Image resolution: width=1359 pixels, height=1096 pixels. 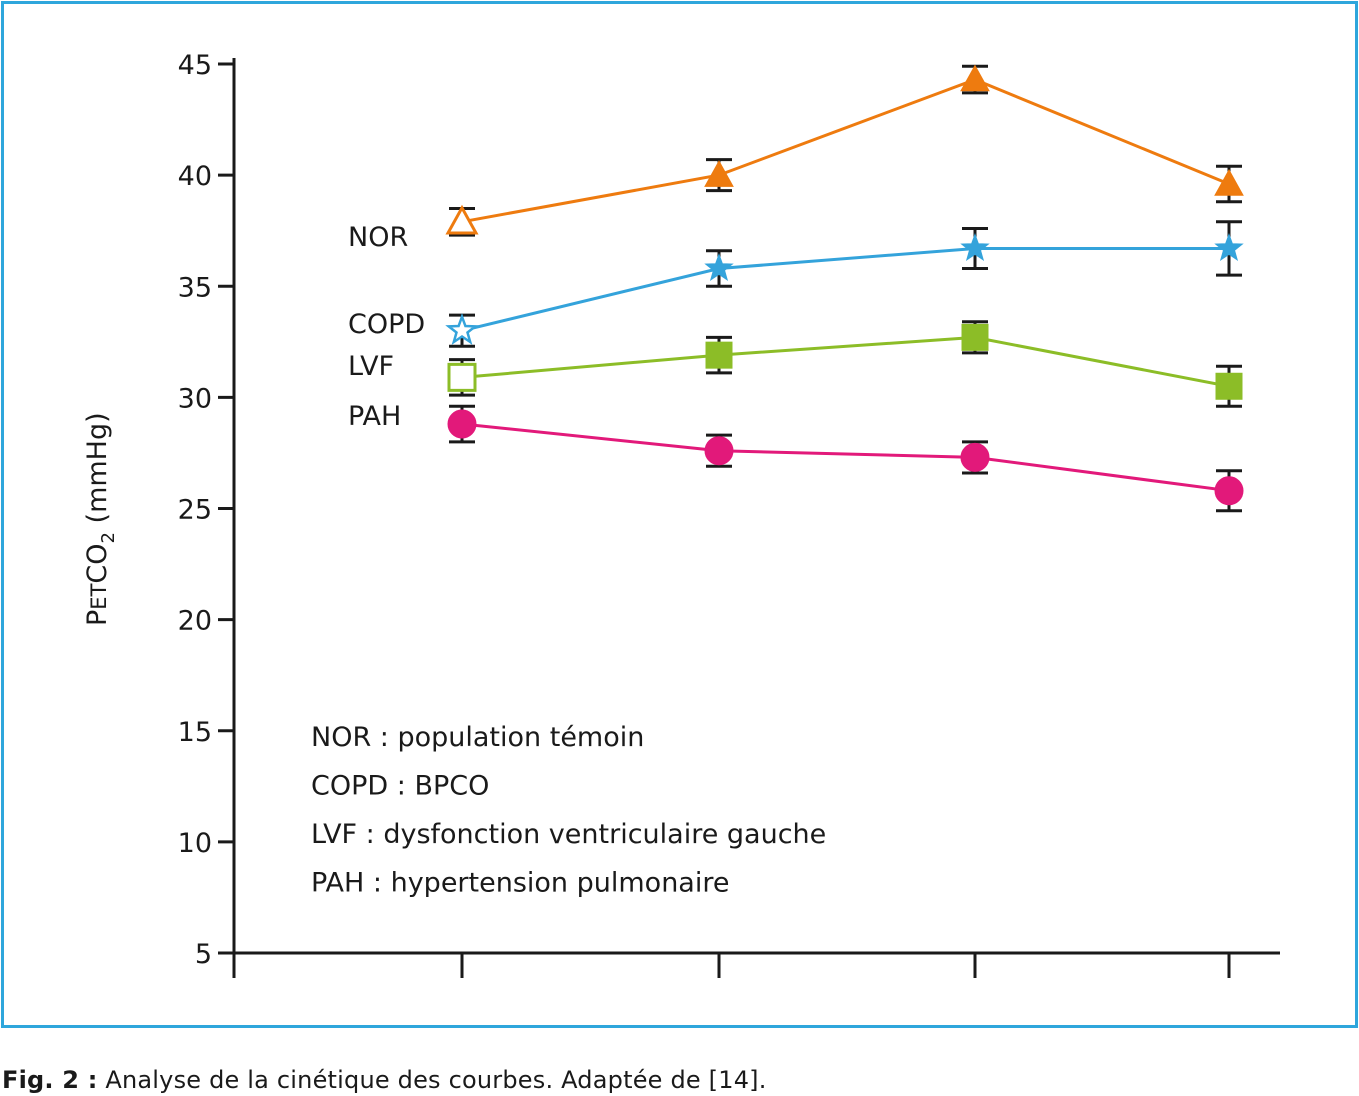 What do you see at coordinates (203, 954) in the screenshot?
I see `y-tick-label: 5` at bounding box center [203, 954].